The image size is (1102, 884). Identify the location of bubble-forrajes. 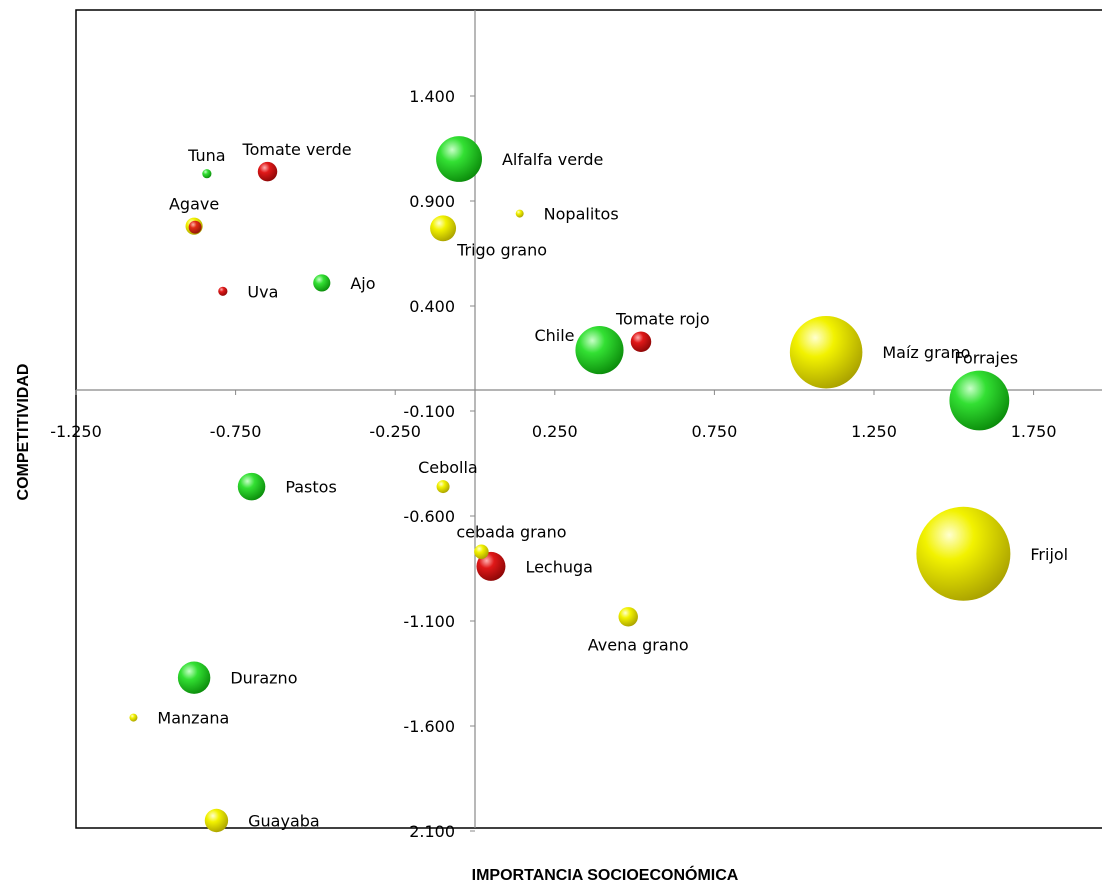
(979, 400).